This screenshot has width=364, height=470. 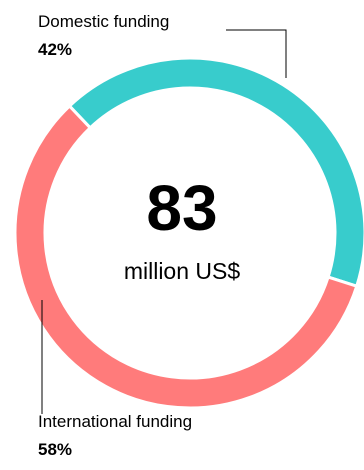 I want to click on total-unit: million US$, so click(x=182, y=271).